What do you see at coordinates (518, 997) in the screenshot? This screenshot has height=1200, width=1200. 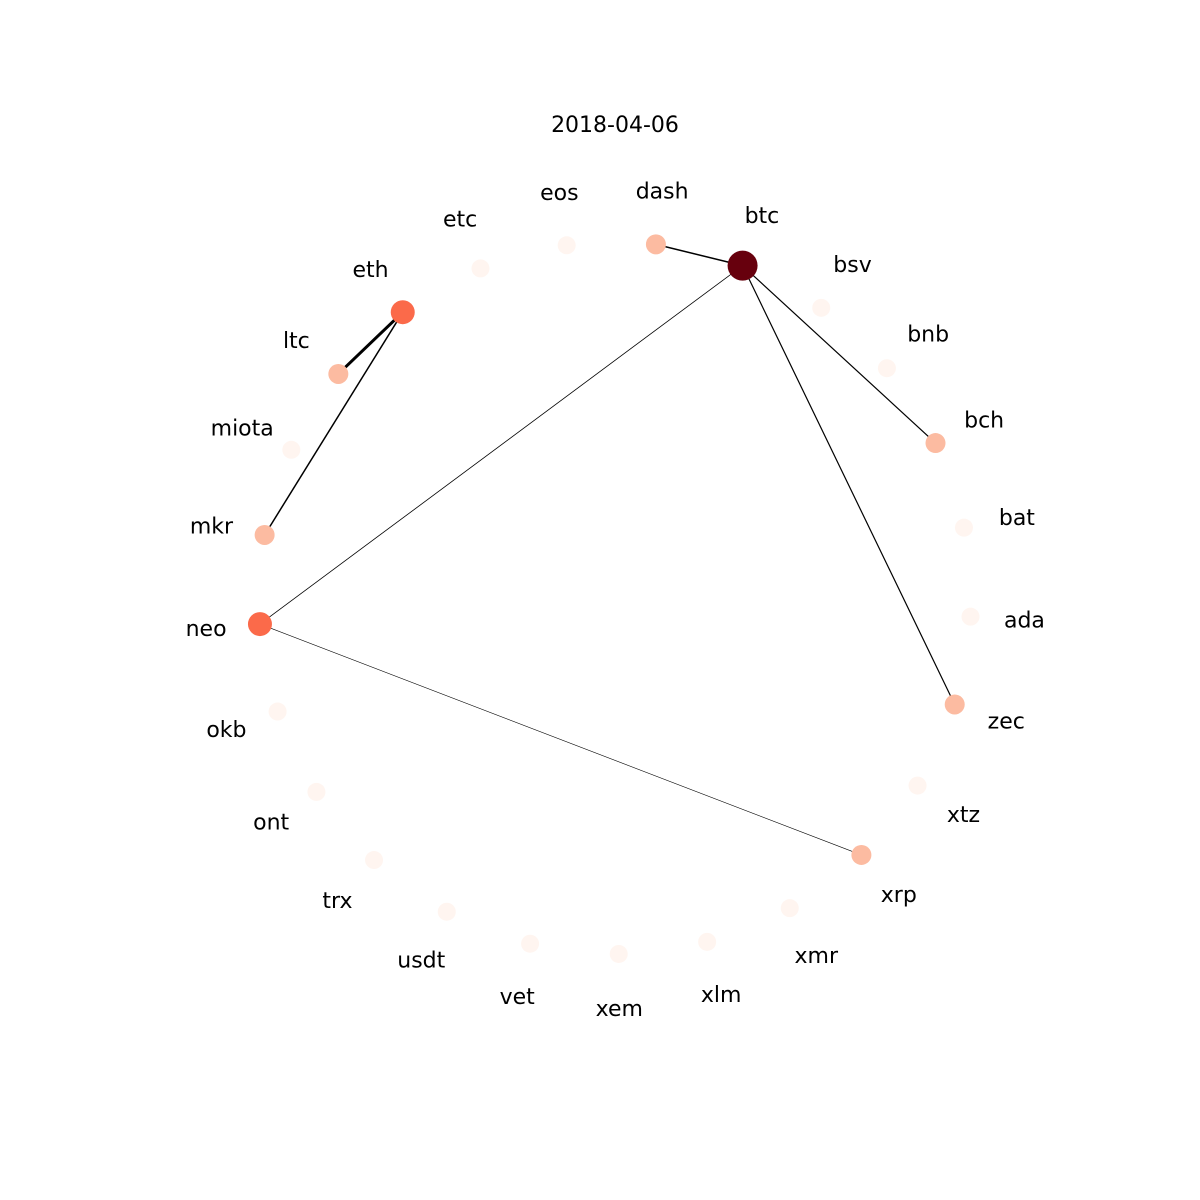 I see `node-label-vet: vet` at bounding box center [518, 997].